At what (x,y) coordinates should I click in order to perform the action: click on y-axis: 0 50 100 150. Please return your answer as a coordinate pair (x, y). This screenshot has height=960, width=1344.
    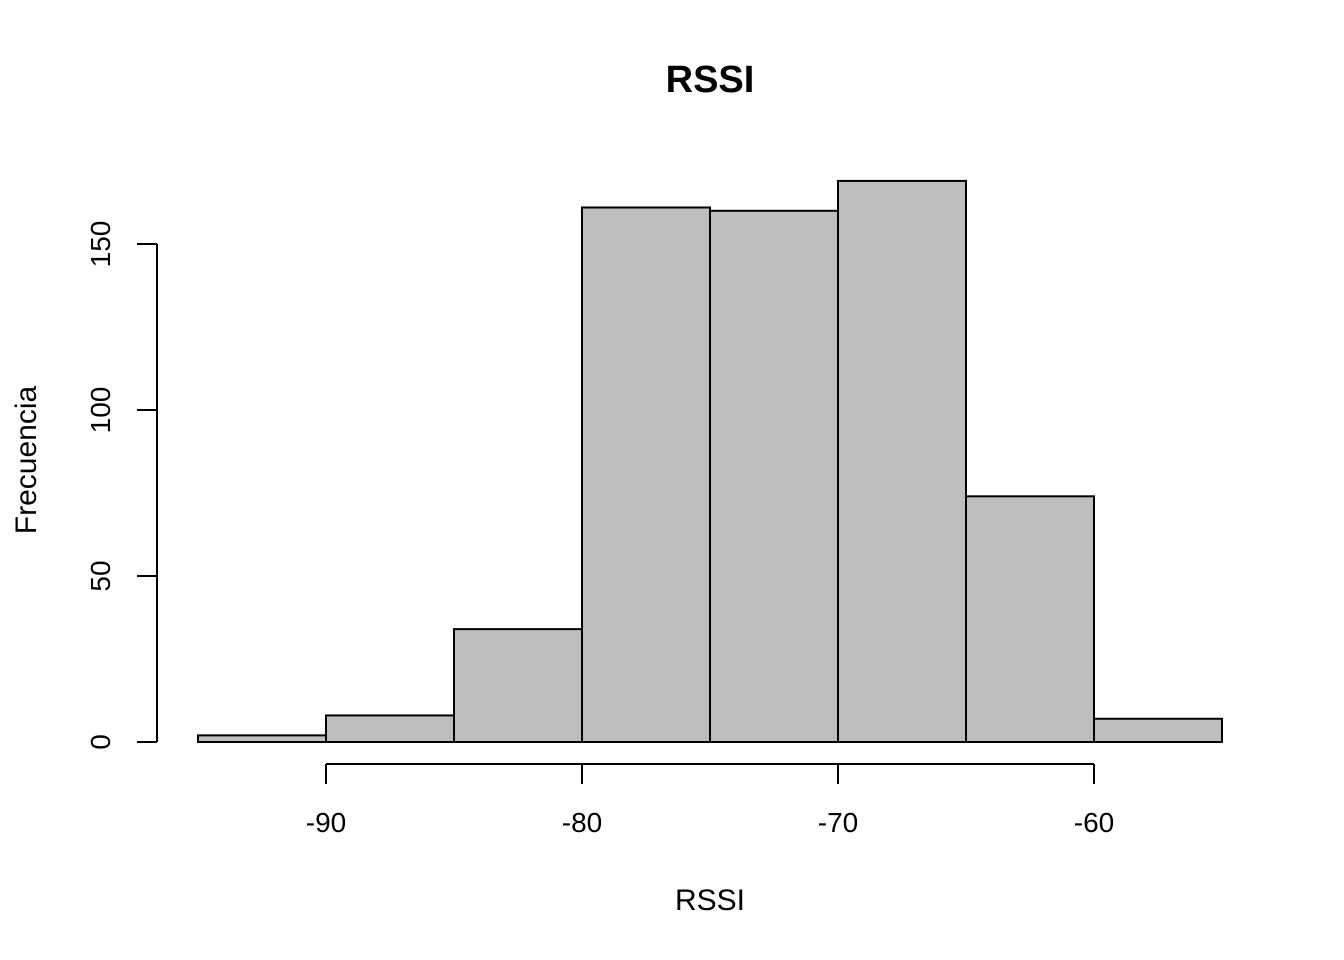
    Looking at the image, I should click on (121, 485).